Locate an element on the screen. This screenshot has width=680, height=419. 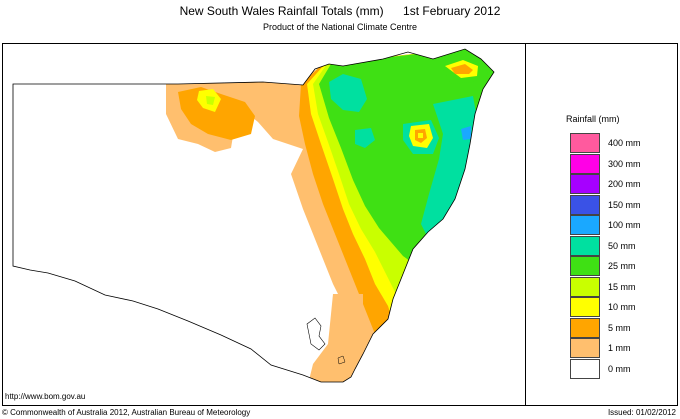
zone-south-coast-1mm is located at coordinates (333, 338).